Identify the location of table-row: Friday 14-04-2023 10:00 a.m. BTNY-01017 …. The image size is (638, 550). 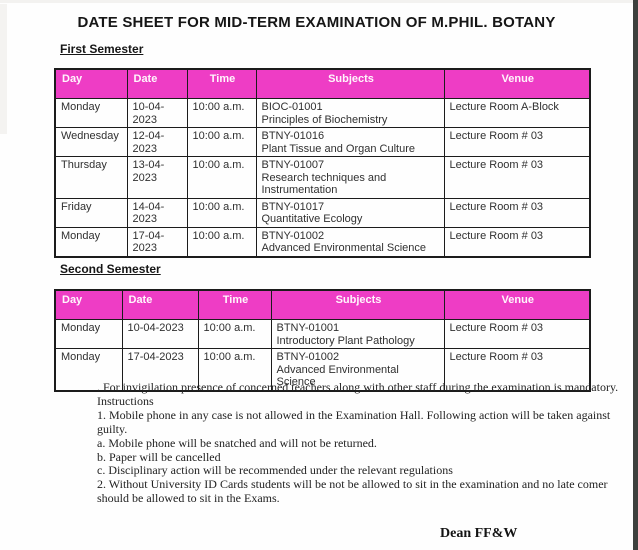
(322, 212).